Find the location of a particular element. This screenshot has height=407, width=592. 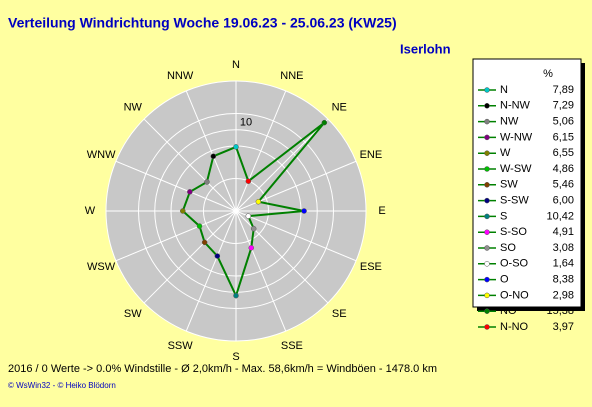

direction-label: SW is located at coordinates (133, 314).